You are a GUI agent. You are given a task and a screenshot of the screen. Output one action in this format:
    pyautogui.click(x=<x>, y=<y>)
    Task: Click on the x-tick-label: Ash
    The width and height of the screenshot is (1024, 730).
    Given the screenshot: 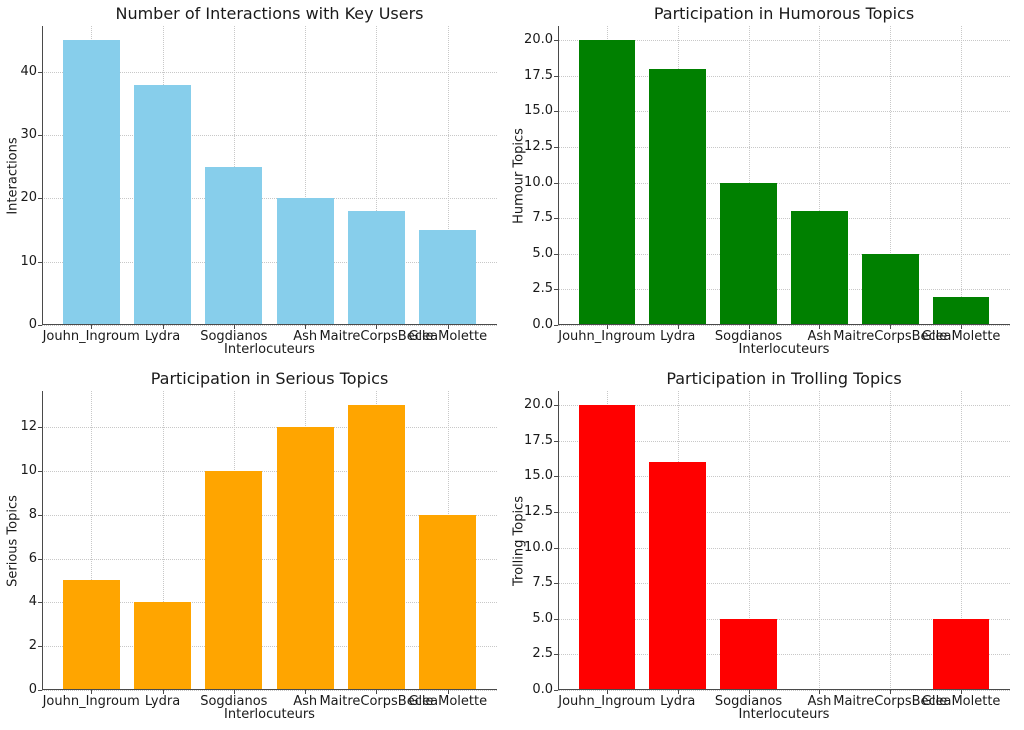 What is the action you would take?
    pyautogui.click(x=819, y=701)
    